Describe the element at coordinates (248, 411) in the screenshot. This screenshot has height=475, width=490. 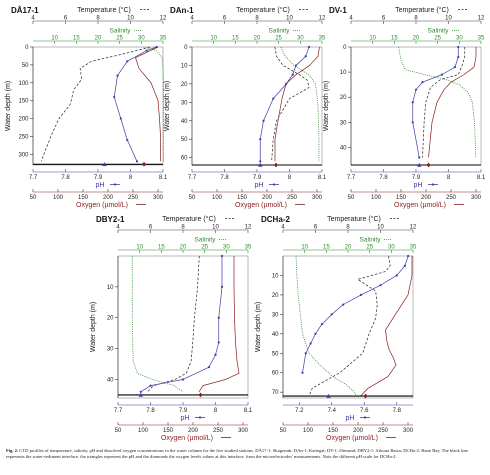
I see `ph-tick-label: 8.1` at that location.